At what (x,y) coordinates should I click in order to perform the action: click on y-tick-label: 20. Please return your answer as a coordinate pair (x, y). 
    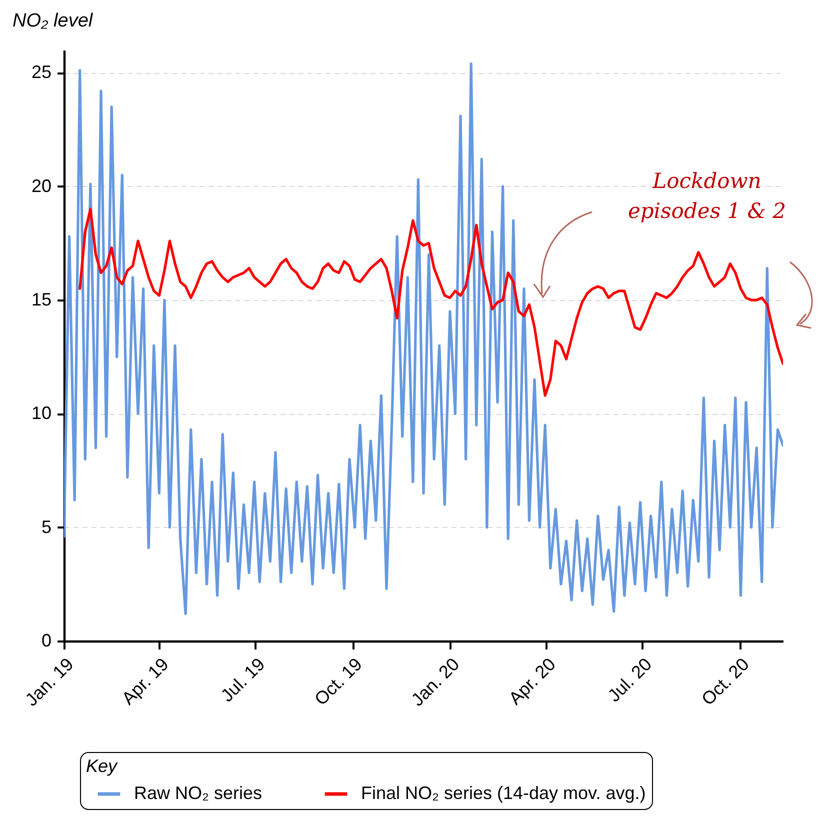
    Looking at the image, I should click on (41, 186).